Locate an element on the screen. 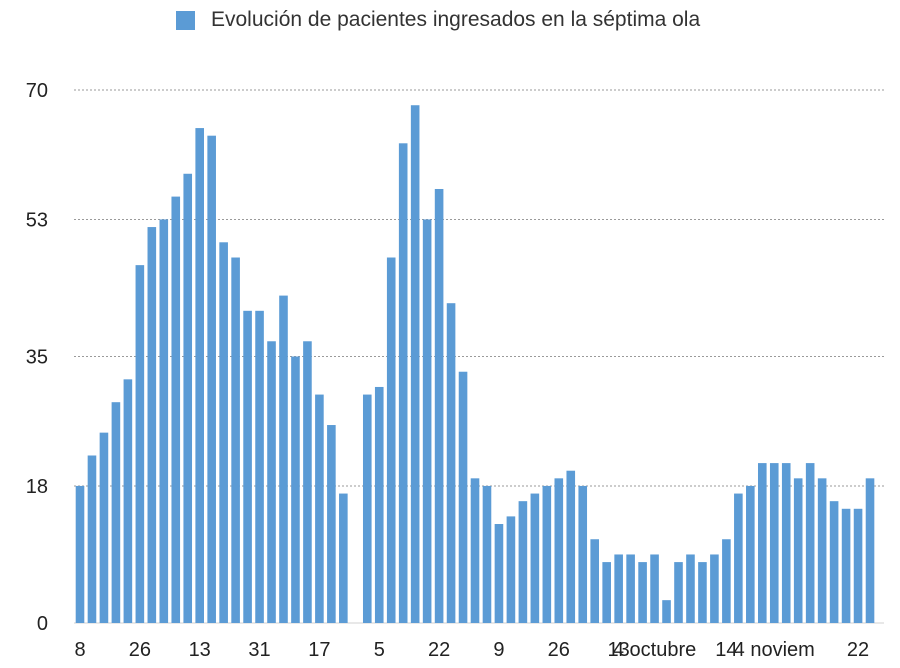  legend-swatch is located at coordinates (185, 20).